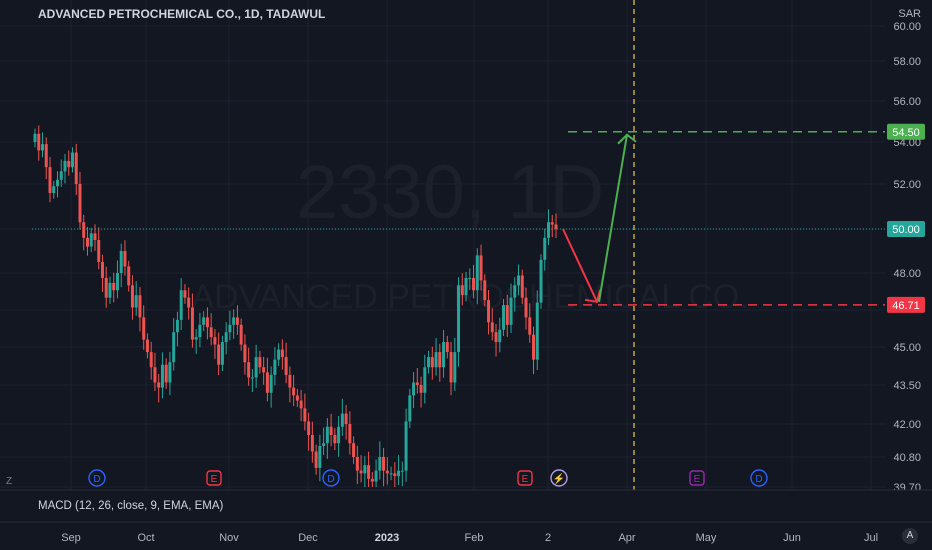  I want to click on price-tick: 56.00, so click(907, 102).